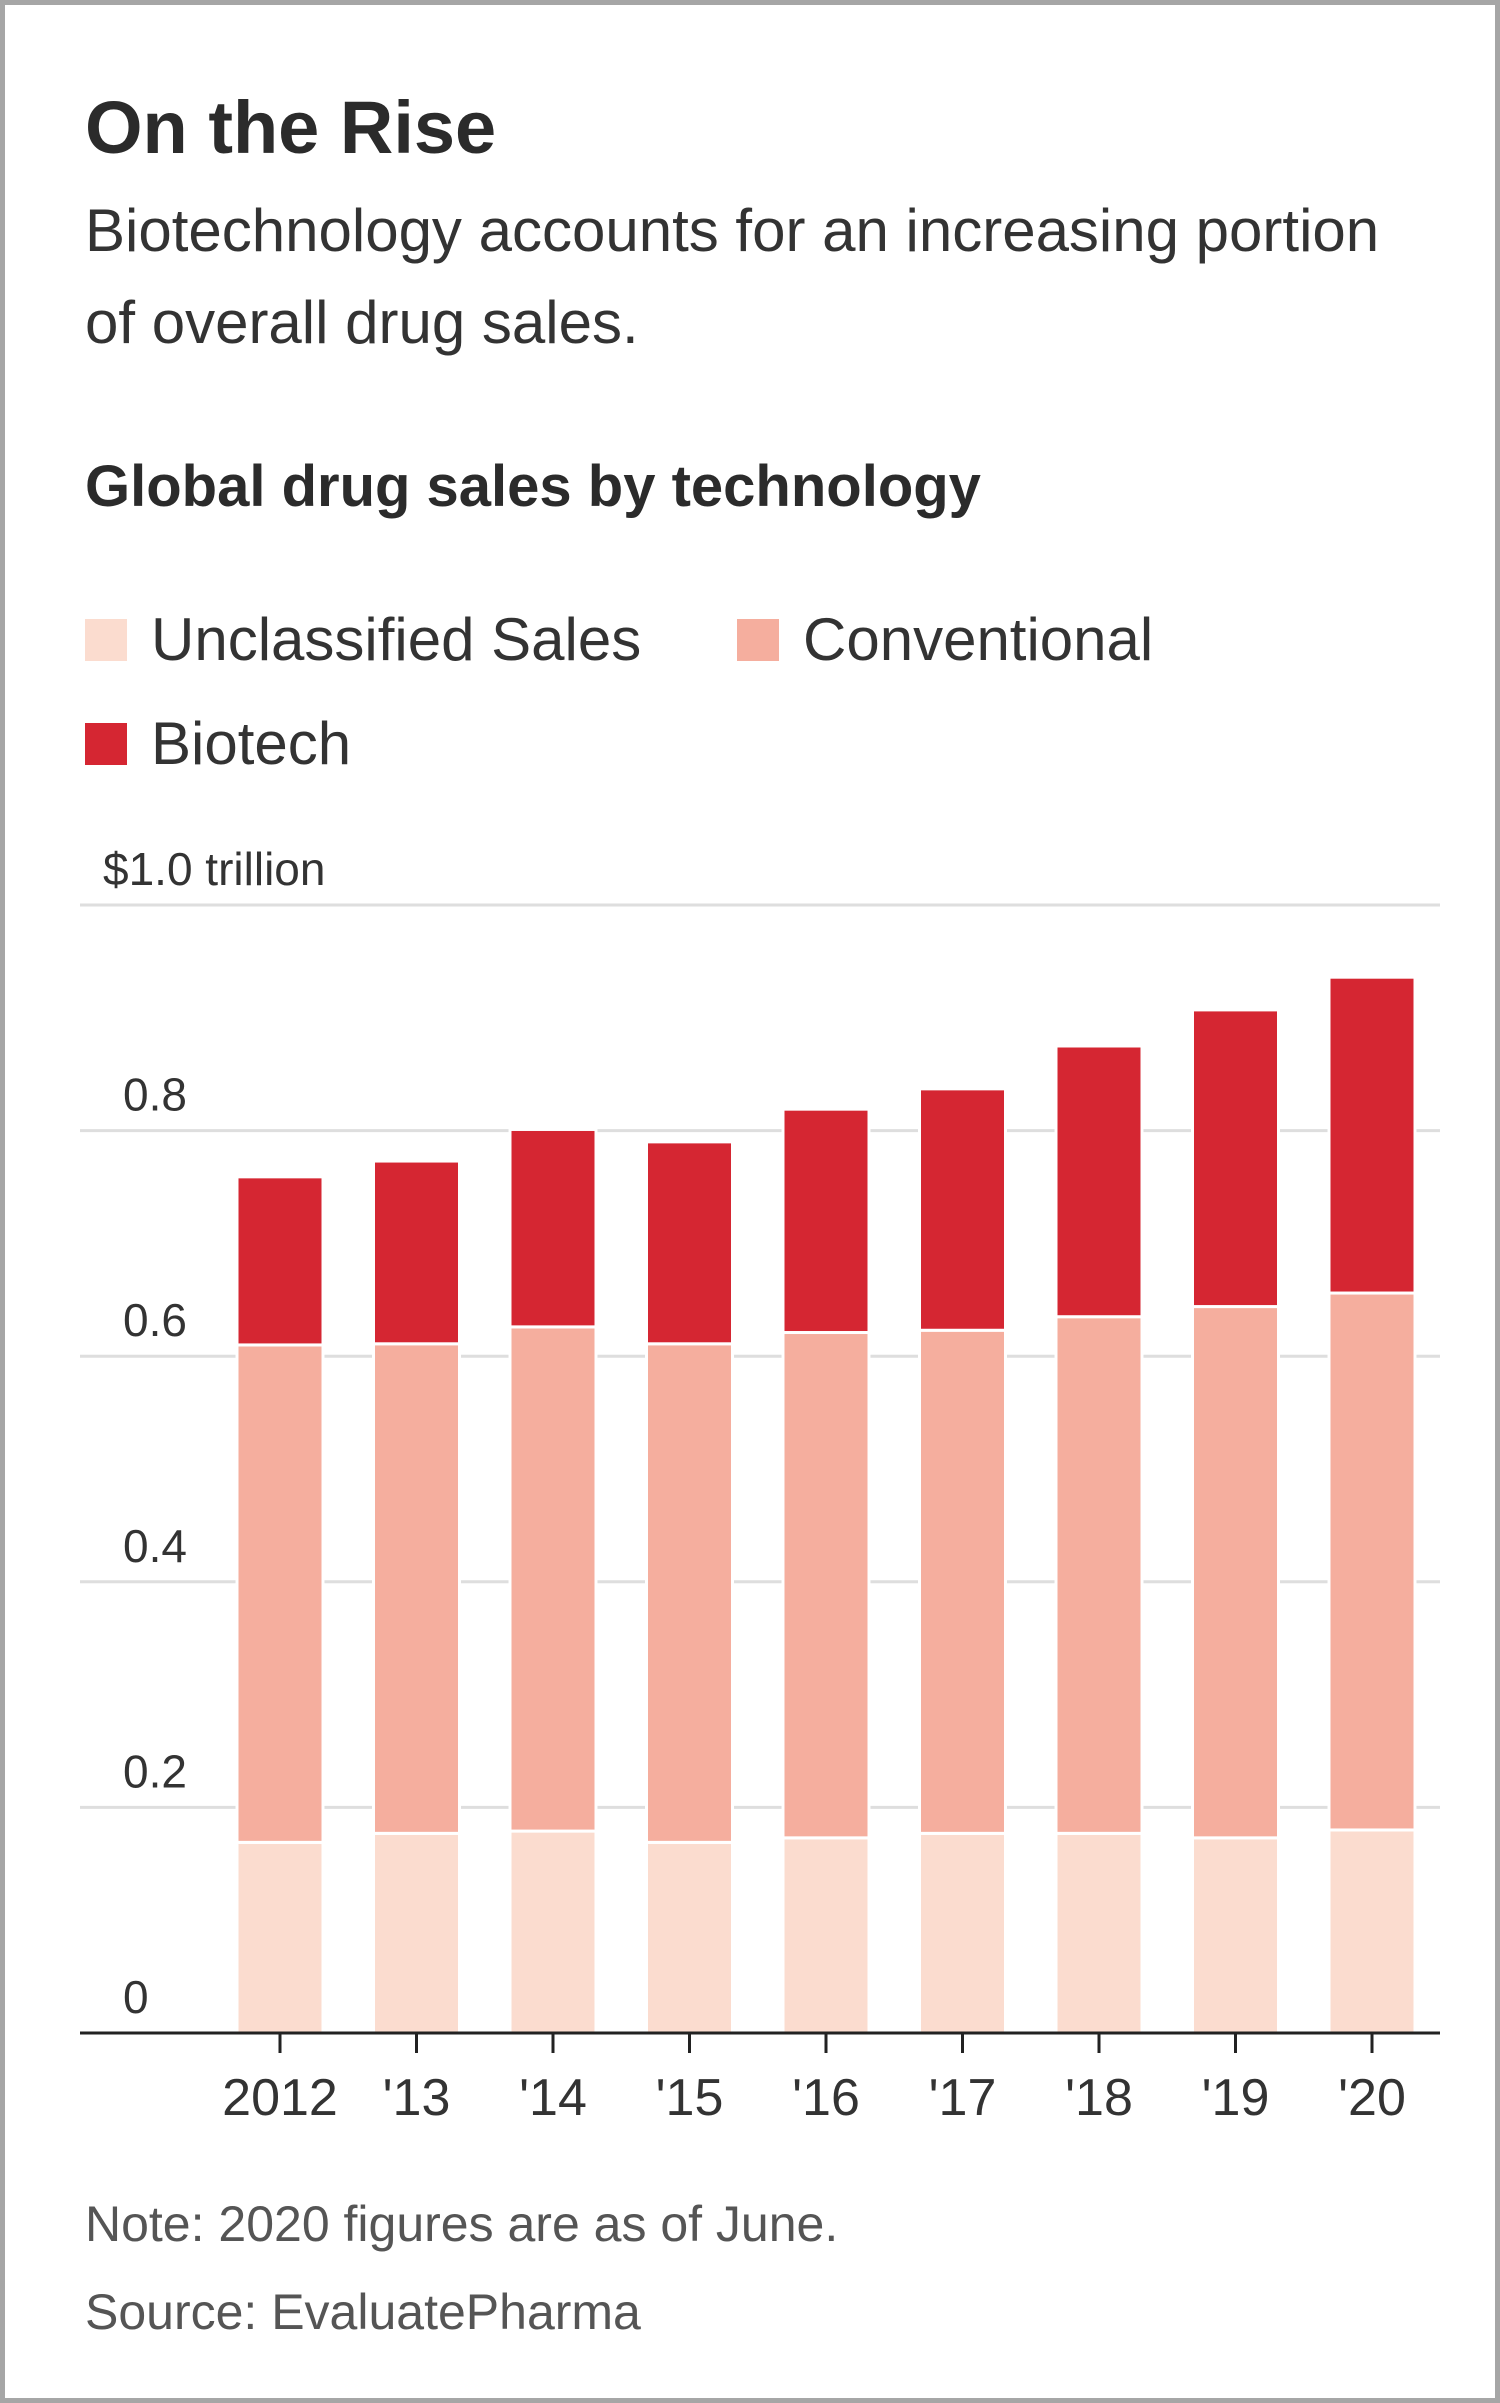  Describe the element at coordinates (106, 743) in the screenshot. I see `legend-swatch-biotech` at that location.